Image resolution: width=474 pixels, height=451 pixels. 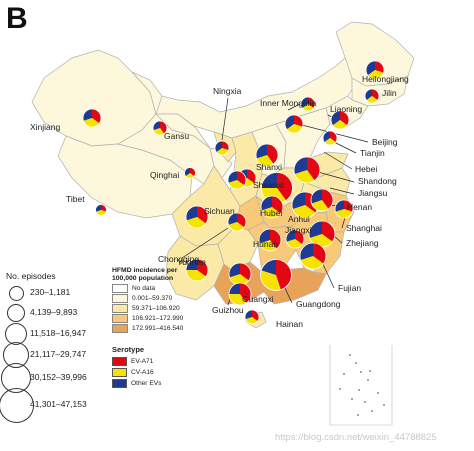 What do you see at coordinates (338, 239) in the screenshot?
I see `leader-zhejiang` at bounding box center [338, 239].